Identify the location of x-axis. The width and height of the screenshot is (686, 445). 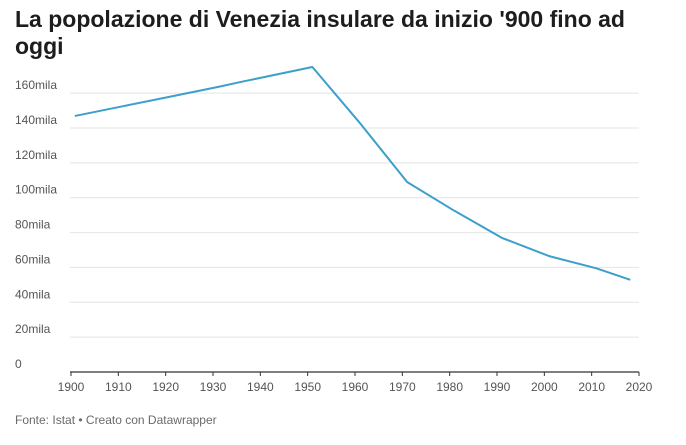
(355, 373).